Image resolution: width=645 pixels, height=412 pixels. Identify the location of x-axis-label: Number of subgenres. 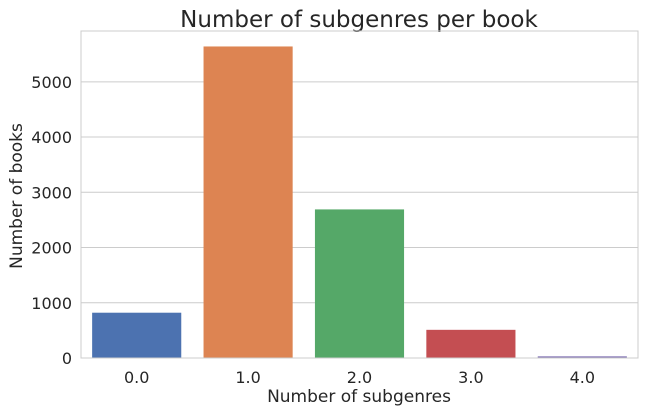
(359, 397).